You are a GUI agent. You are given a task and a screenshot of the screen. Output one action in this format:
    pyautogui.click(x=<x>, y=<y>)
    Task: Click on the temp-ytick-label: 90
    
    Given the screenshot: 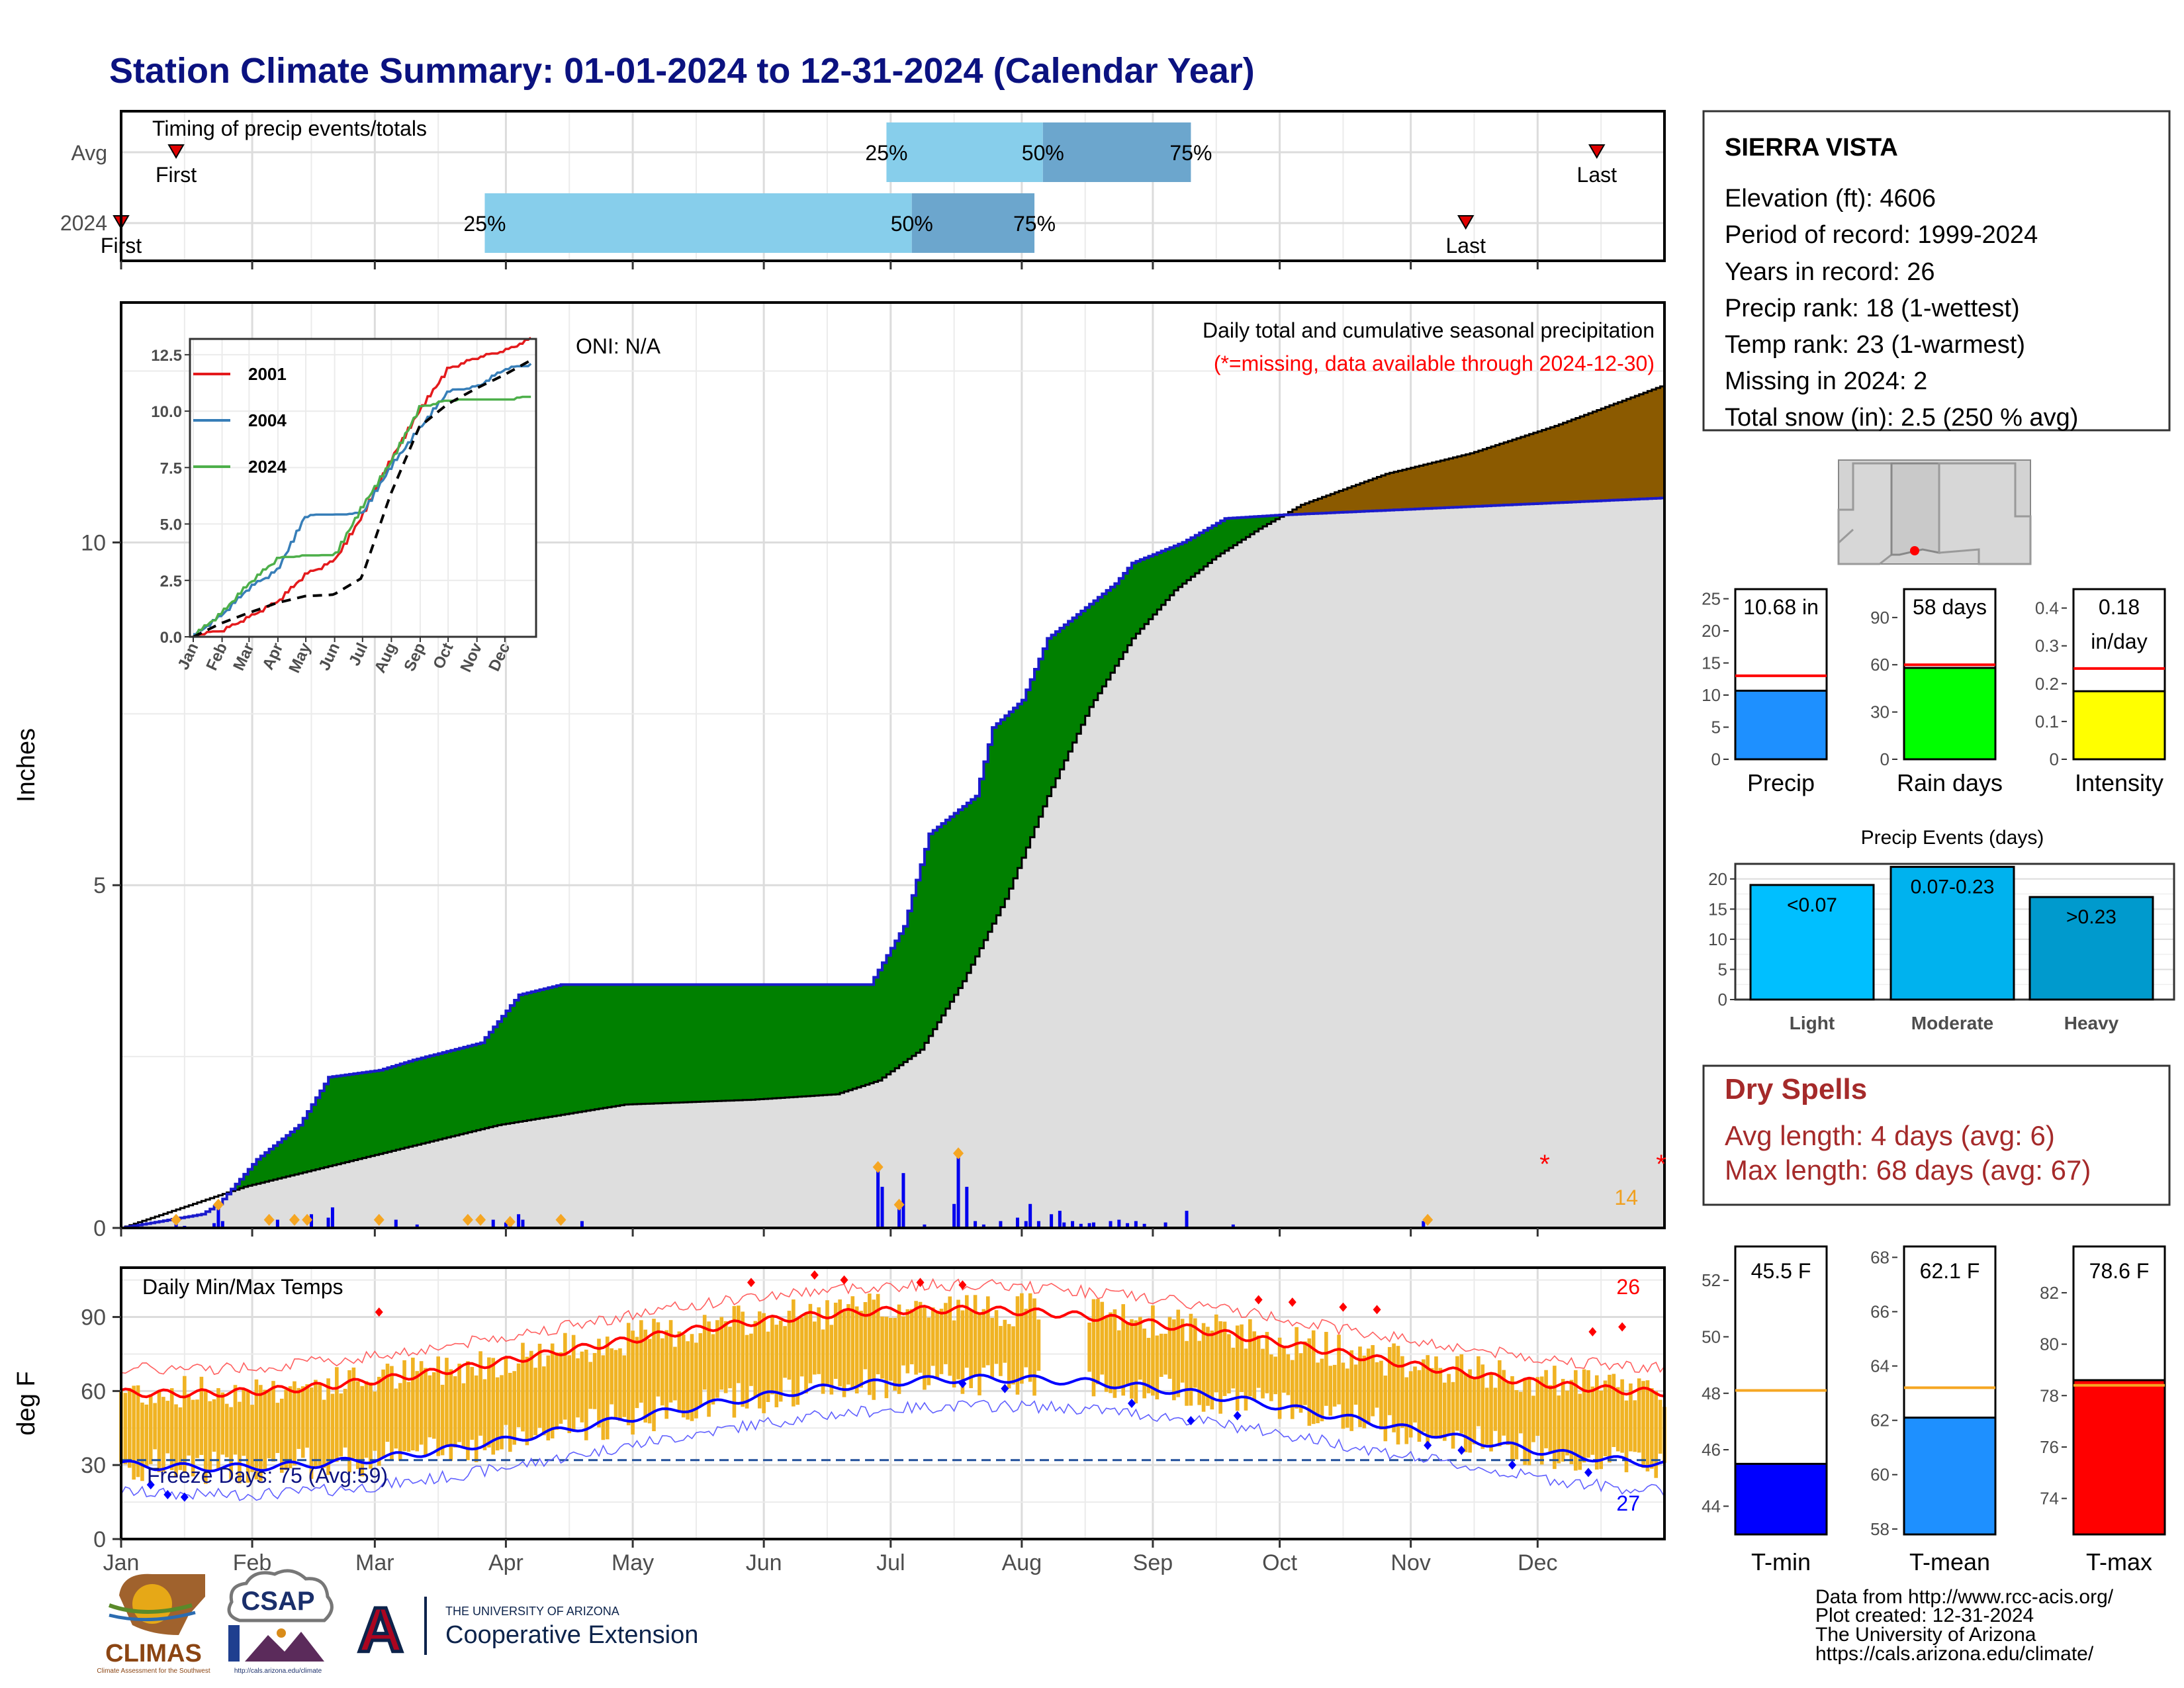 What is the action you would take?
    pyautogui.click(x=93, y=1318)
    